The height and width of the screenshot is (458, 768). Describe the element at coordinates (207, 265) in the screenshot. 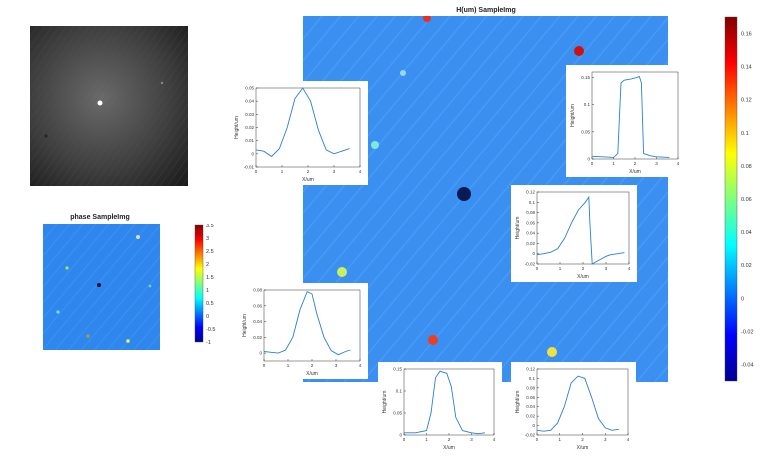

I see `colorbar-tick-label: 2` at that location.